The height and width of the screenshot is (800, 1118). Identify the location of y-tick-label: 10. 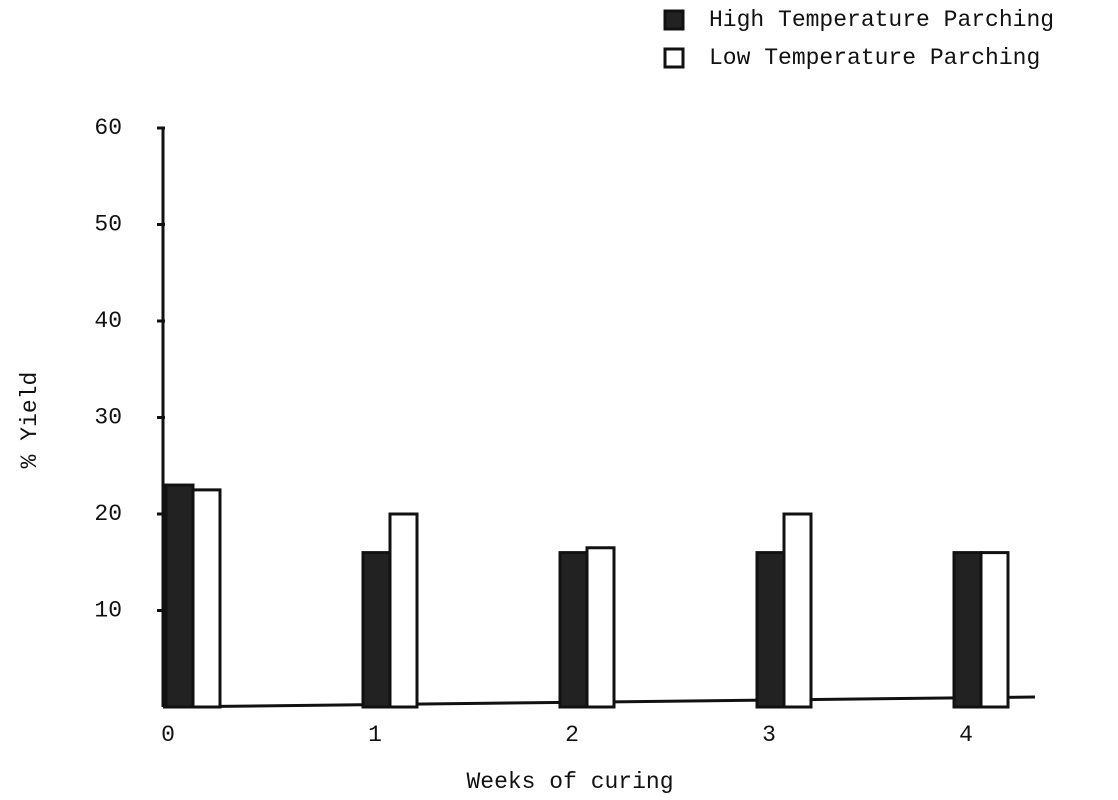
(108, 611).